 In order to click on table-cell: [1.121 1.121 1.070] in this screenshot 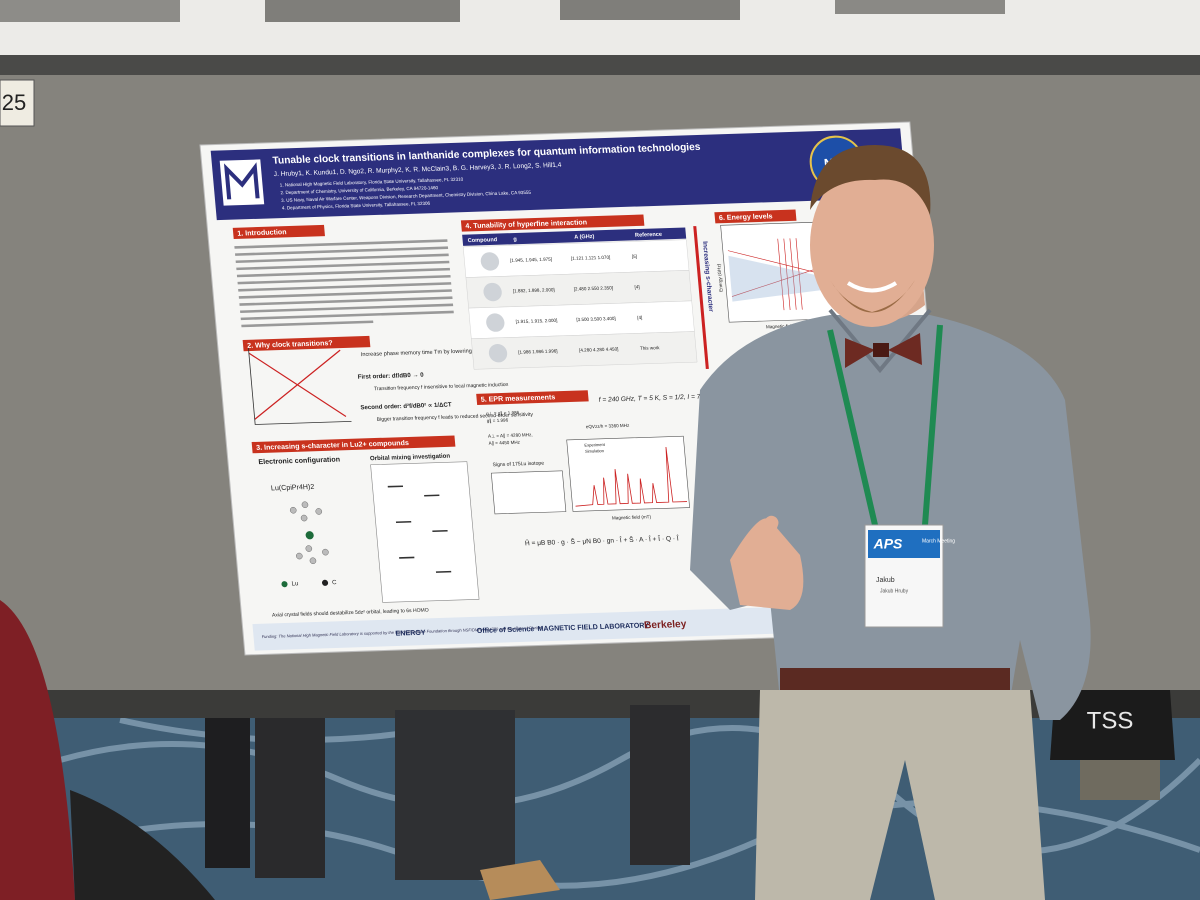, I will do `click(591, 258)`.